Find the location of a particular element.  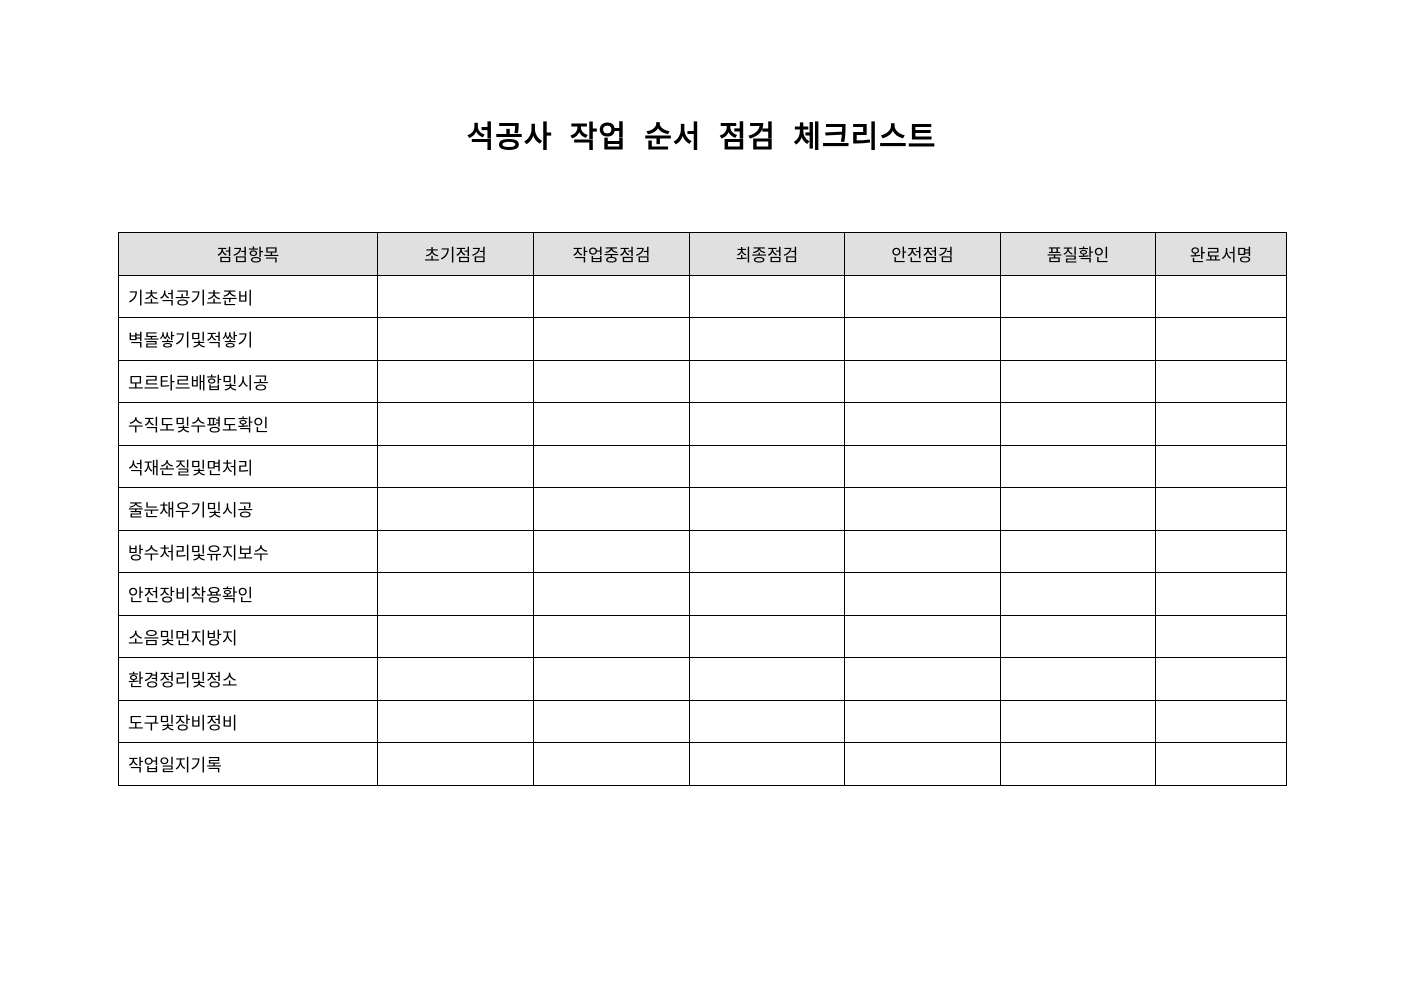

table-row: 모르타르배합및시공 is located at coordinates (702, 381).